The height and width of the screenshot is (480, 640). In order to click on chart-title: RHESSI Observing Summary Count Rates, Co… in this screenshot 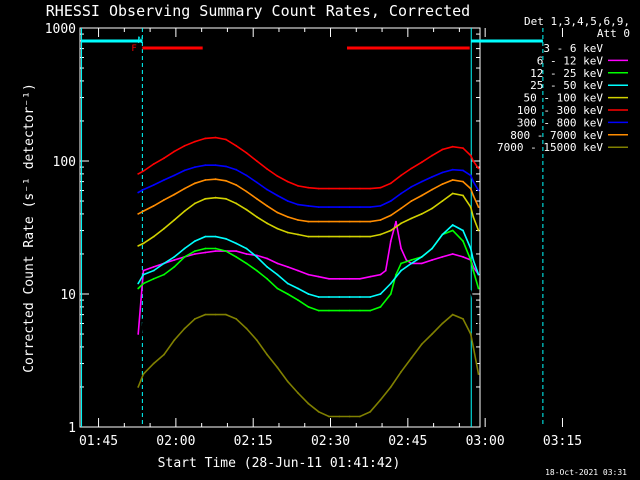, I will do `click(258, 11)`.